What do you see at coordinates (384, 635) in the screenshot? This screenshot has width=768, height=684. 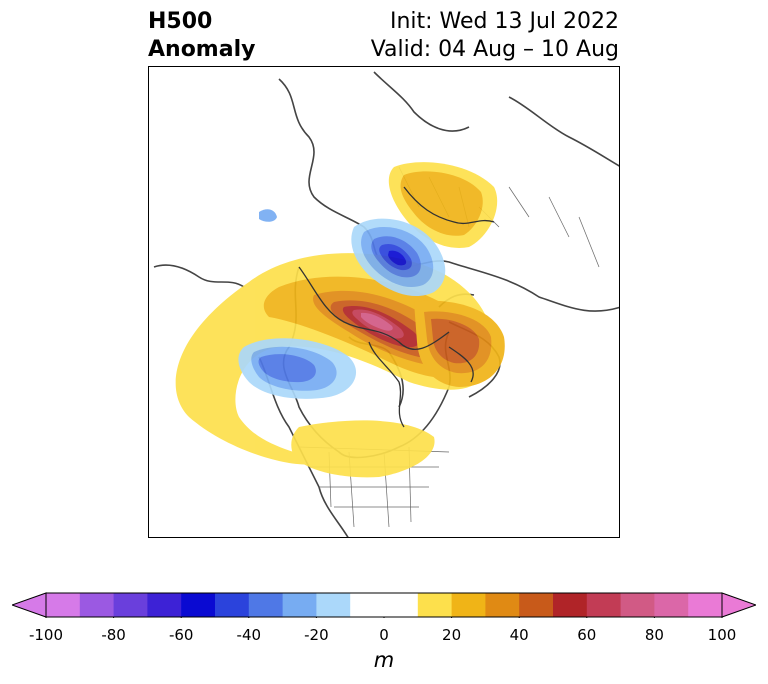 I see `colorbar-tick-label: 0` at bounding box center [384, 635].